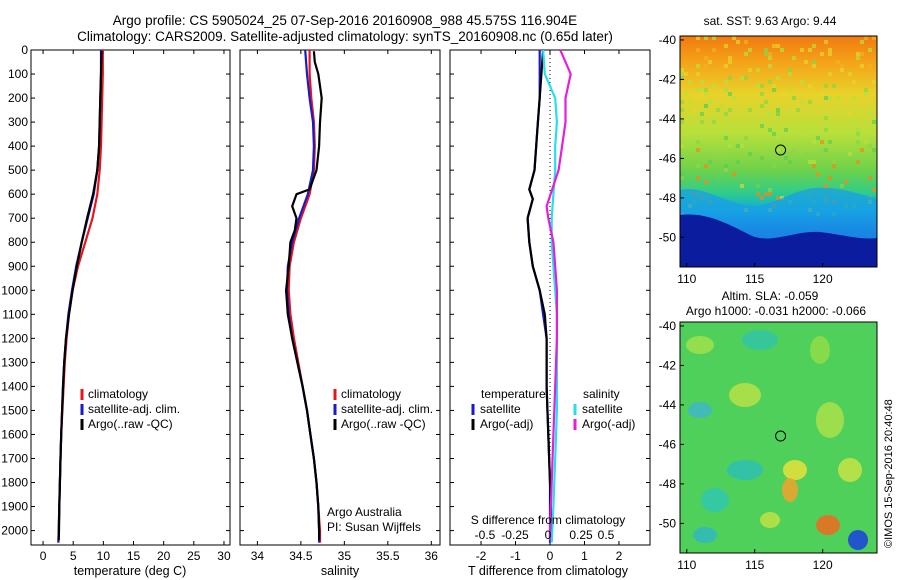 The width and height of the screenshot is (900, 580). Describe the element at coordinates (668, 237) in the screenshot. I see `map-y-tick-label: -50` at that location.